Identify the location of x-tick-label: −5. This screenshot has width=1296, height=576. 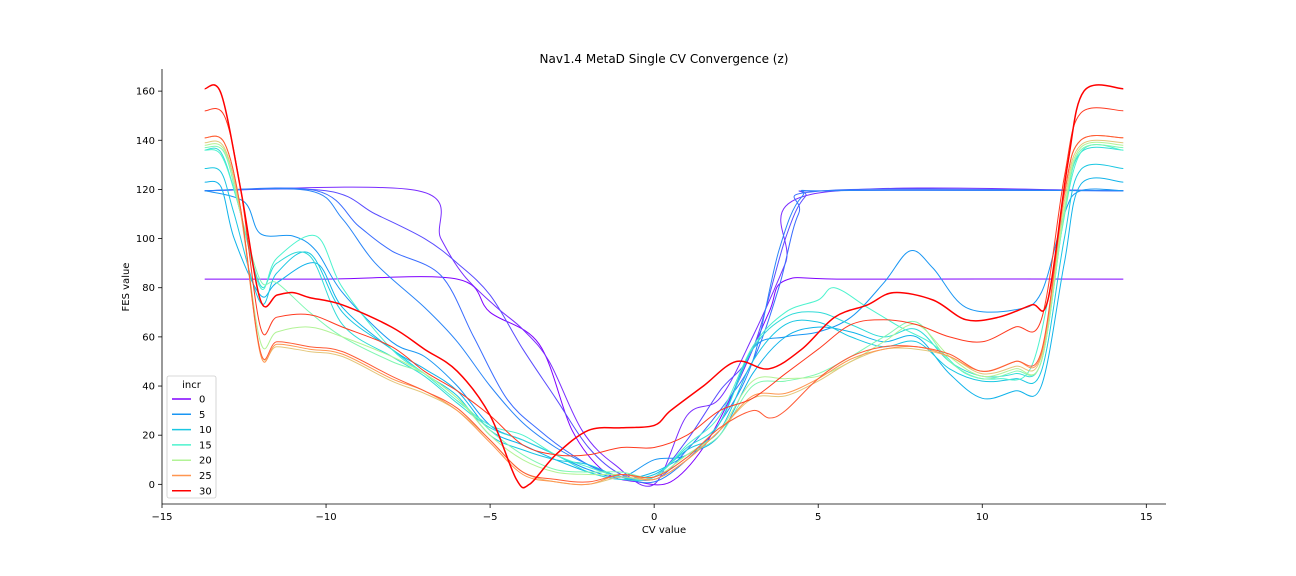
(490, 517).